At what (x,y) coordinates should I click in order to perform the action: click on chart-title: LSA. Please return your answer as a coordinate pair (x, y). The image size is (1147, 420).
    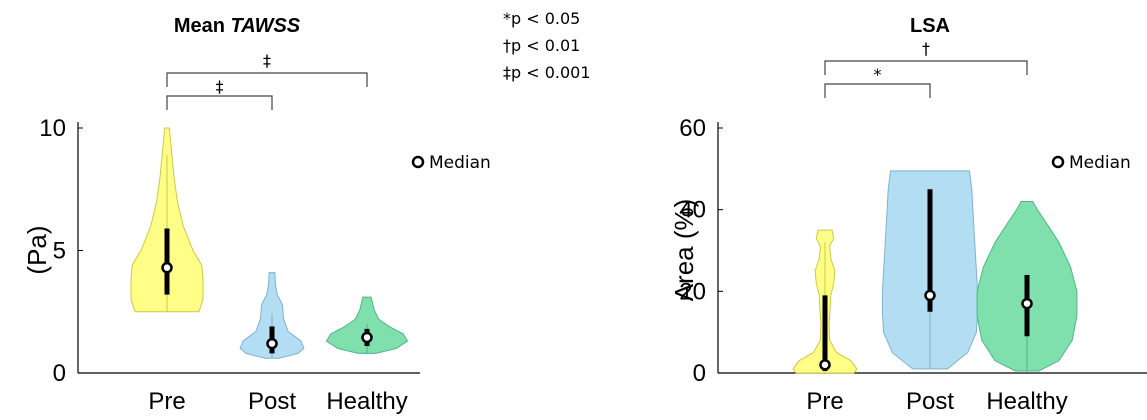
    Looking at the image, I should click on (930, 26).